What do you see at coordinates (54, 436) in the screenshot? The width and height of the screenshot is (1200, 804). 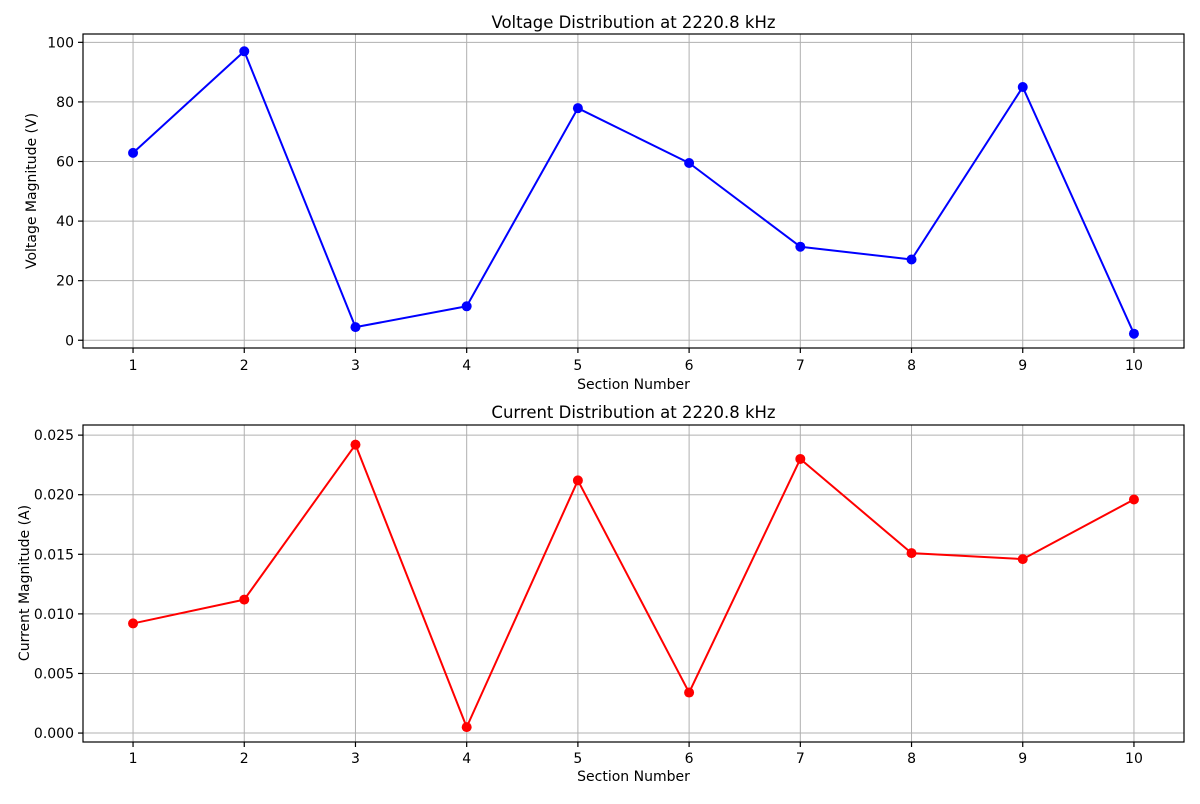 I see `current-ytick-label: 0.025` at bounding box center [54, 436].